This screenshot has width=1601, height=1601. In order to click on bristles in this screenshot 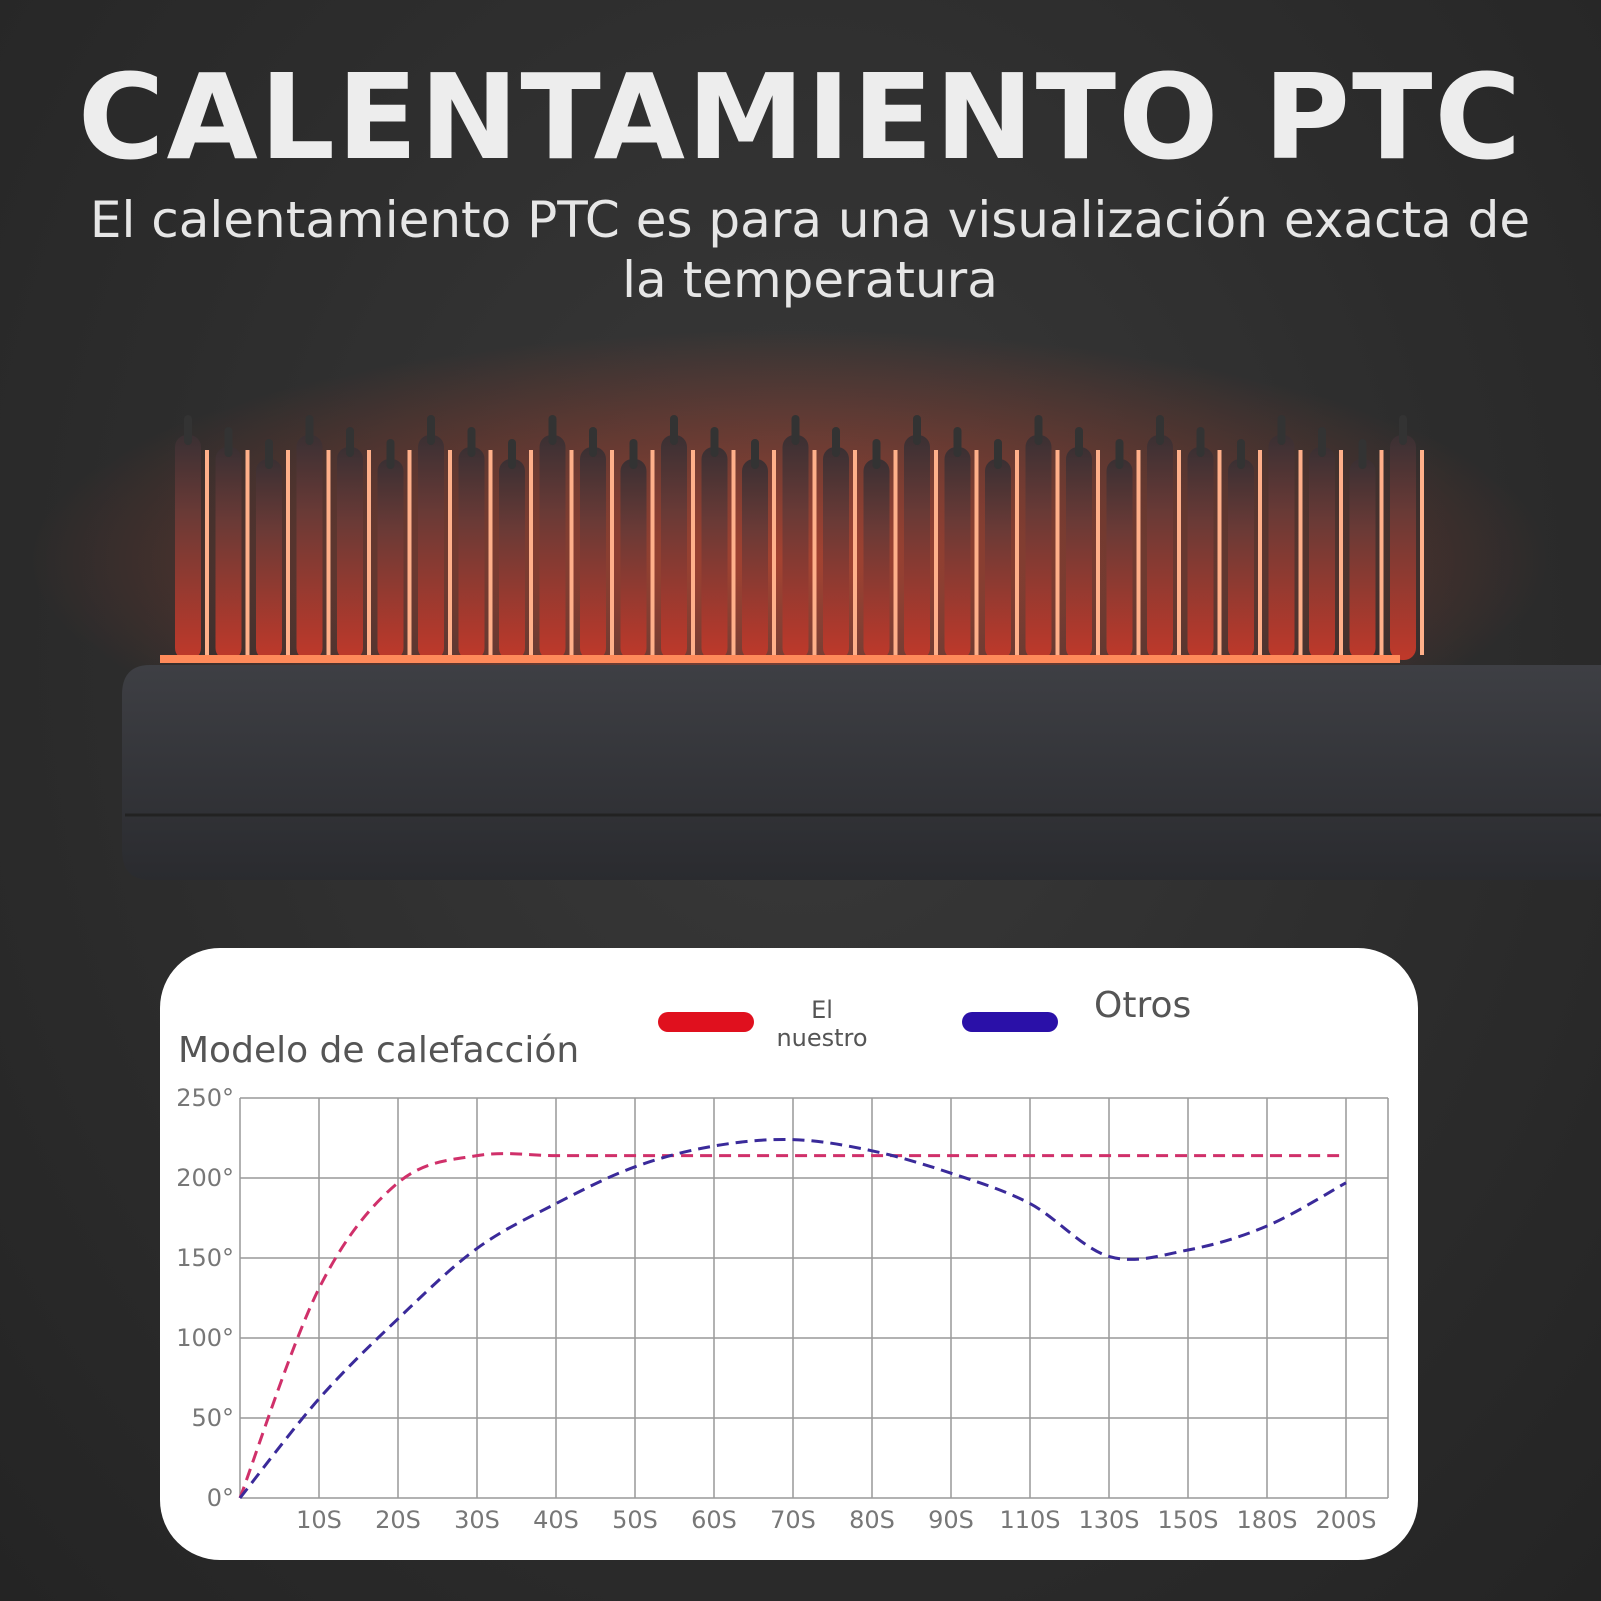, I will do `click(799, 537)`.